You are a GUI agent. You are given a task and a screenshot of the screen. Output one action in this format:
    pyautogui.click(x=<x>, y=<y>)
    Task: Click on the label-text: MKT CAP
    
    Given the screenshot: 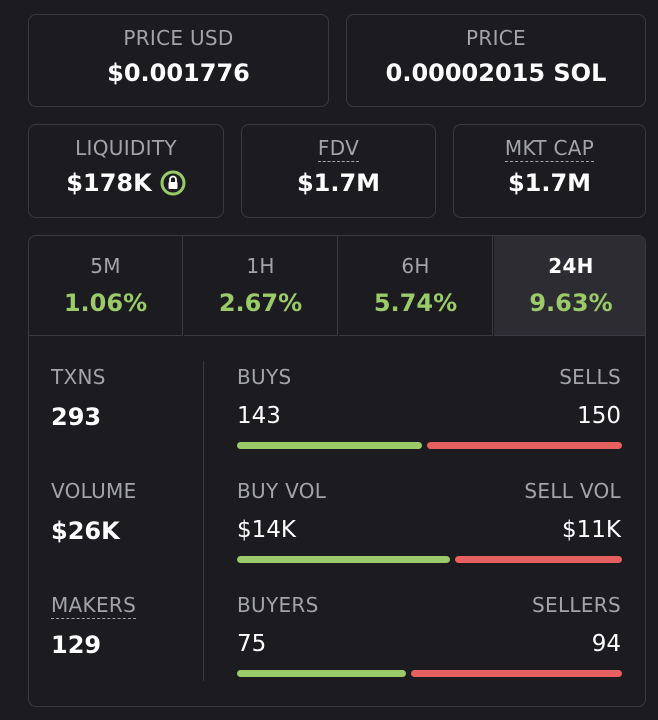 What is the action you would take?
    pyautogui.click(x=549, y=149)
    